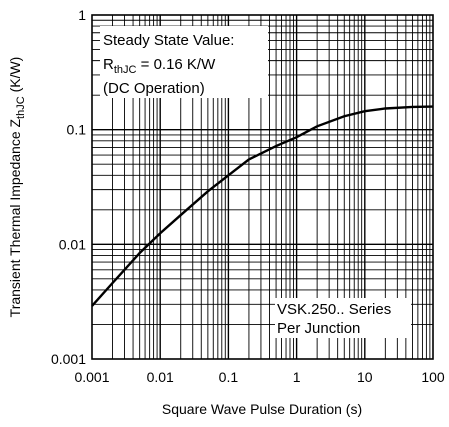 The width and height of the screenshot is (449, 427). I want to click on x-tick-label: 10, so click(365, 377).